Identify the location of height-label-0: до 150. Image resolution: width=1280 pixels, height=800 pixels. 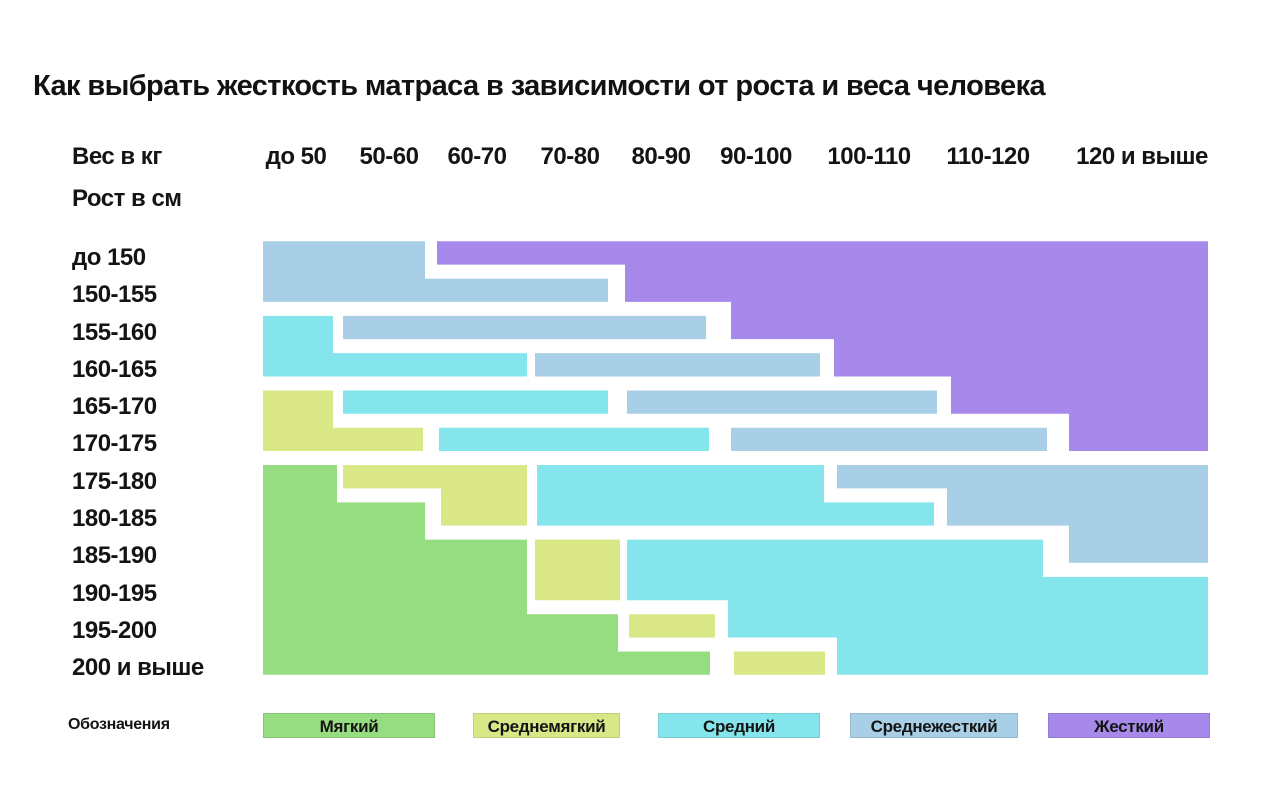
(109, 257).